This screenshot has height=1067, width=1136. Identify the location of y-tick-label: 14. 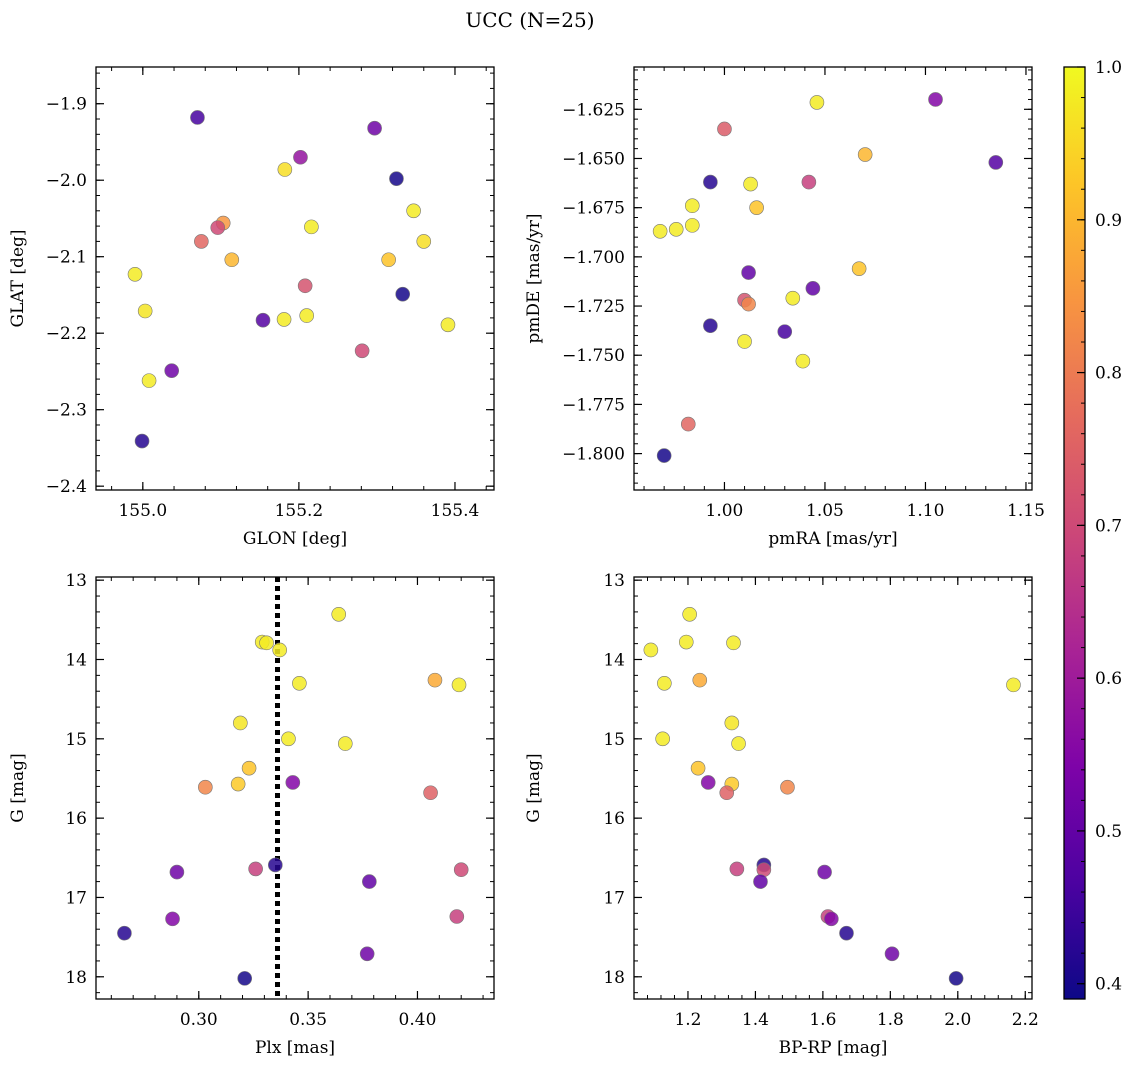
(614, 660).